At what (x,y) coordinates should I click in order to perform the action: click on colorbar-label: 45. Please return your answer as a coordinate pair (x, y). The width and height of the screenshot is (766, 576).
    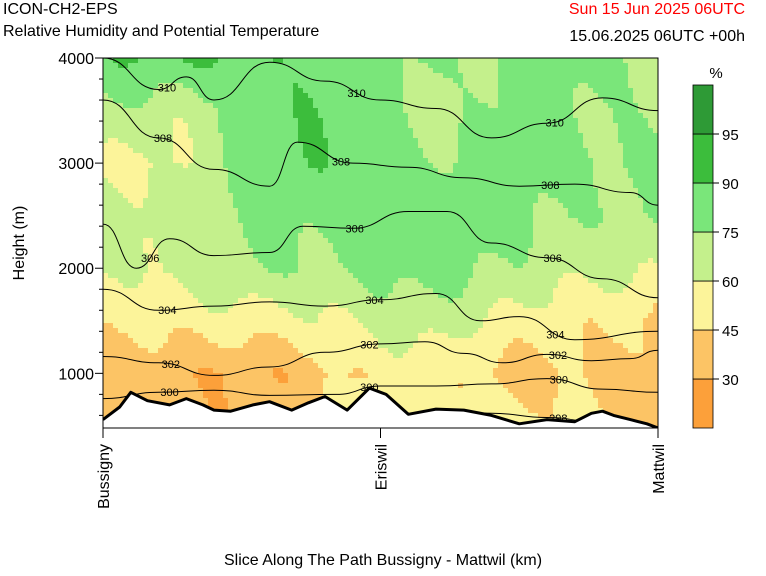
    Looking at the image, I should click on (730, 331).